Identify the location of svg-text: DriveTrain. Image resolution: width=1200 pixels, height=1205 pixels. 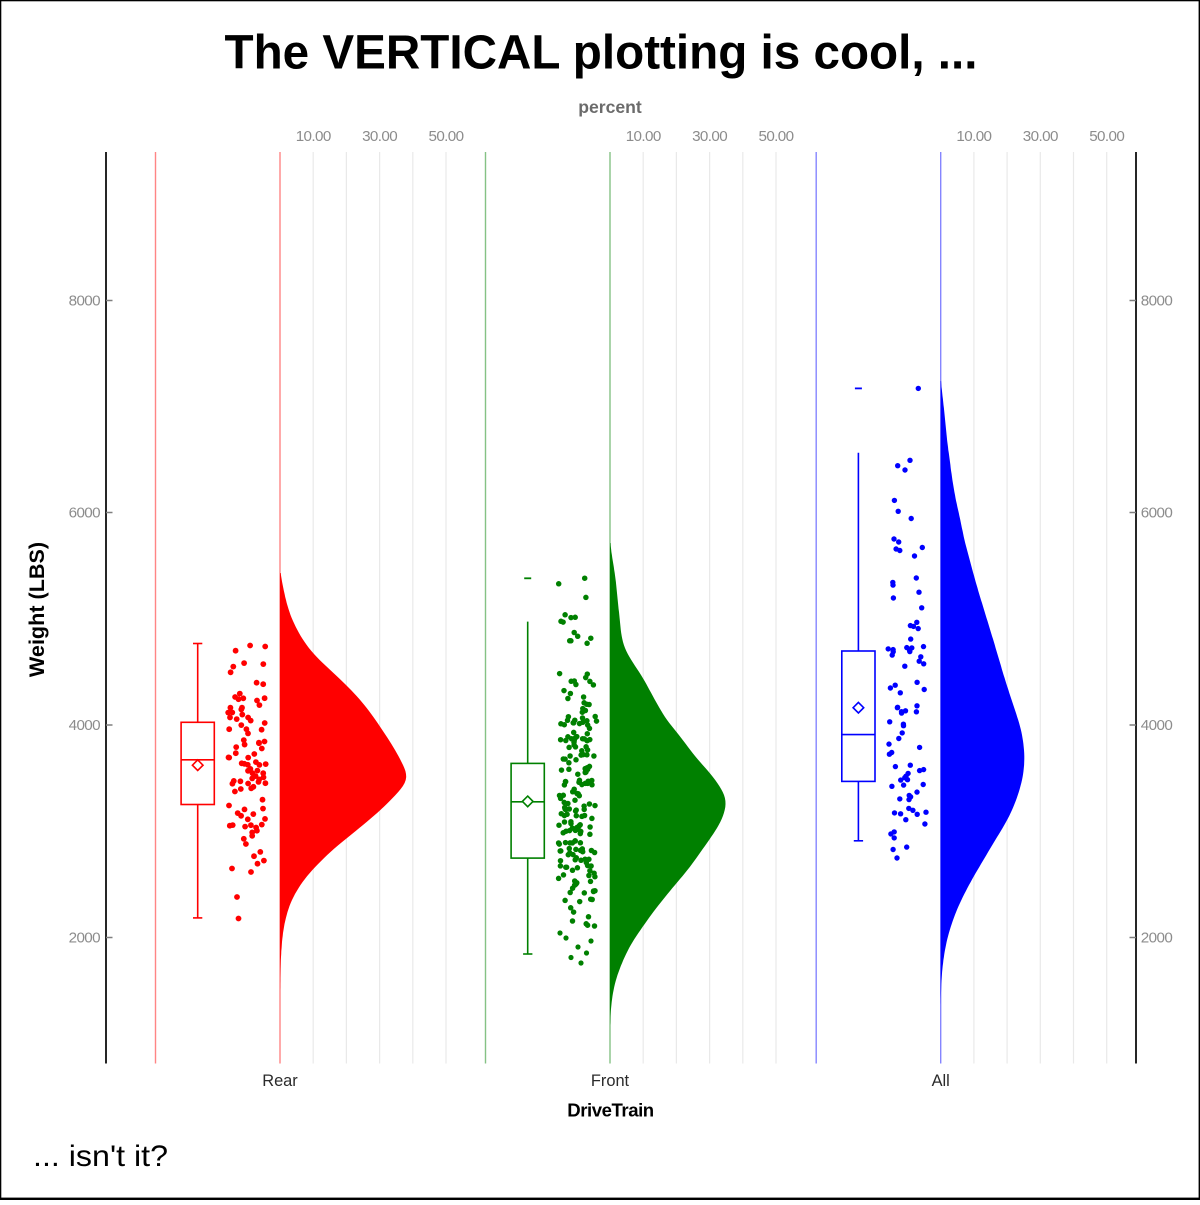
(610, 1110).